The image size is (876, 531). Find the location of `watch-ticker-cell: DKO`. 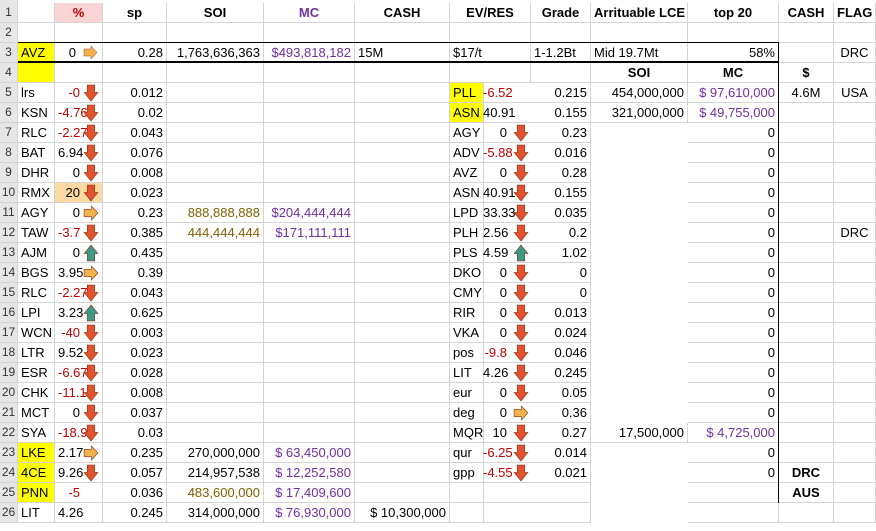

watch-ticker-cell: DKO is located at coordinates (467, 273).